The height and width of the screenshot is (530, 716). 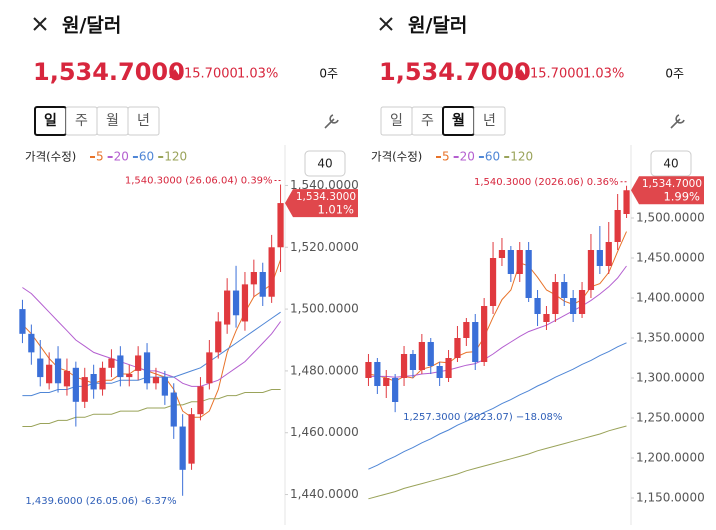 I want to click on y-tick-label: 1,150.0000, so click(x=670, y=498).